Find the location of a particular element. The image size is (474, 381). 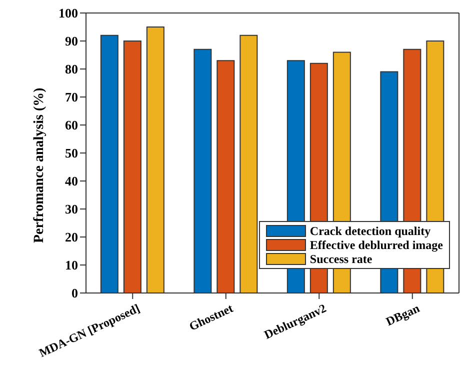

y-tick-label: 90 is located at coordinates (71, 41).